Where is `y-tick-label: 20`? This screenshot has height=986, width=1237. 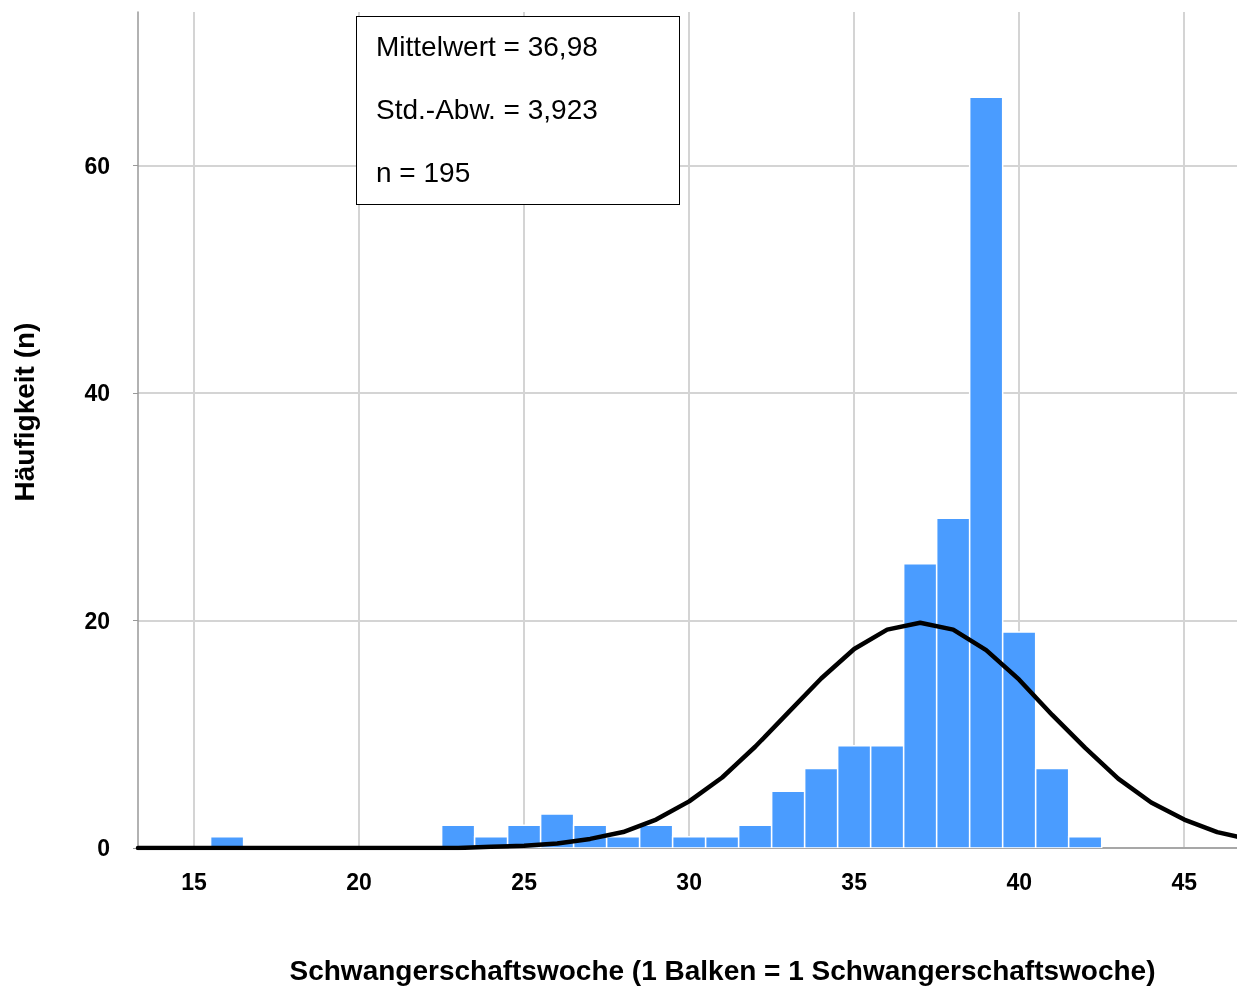
y-tick-label: 20 is located at coordinates (97, 620).